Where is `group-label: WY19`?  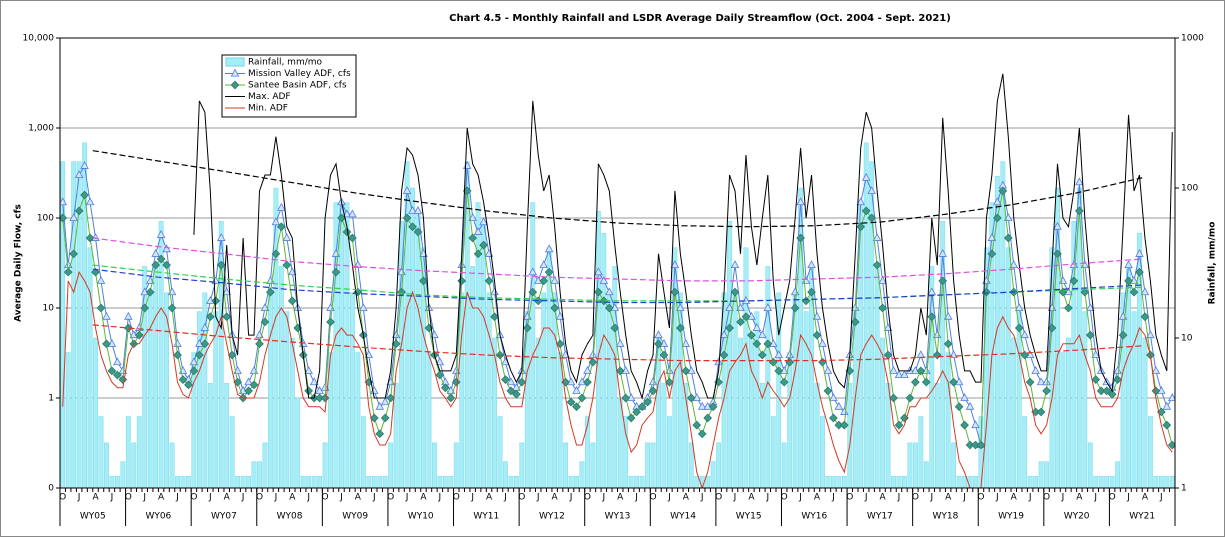
group-label: WY19 is located at coordinates (1011, 517).